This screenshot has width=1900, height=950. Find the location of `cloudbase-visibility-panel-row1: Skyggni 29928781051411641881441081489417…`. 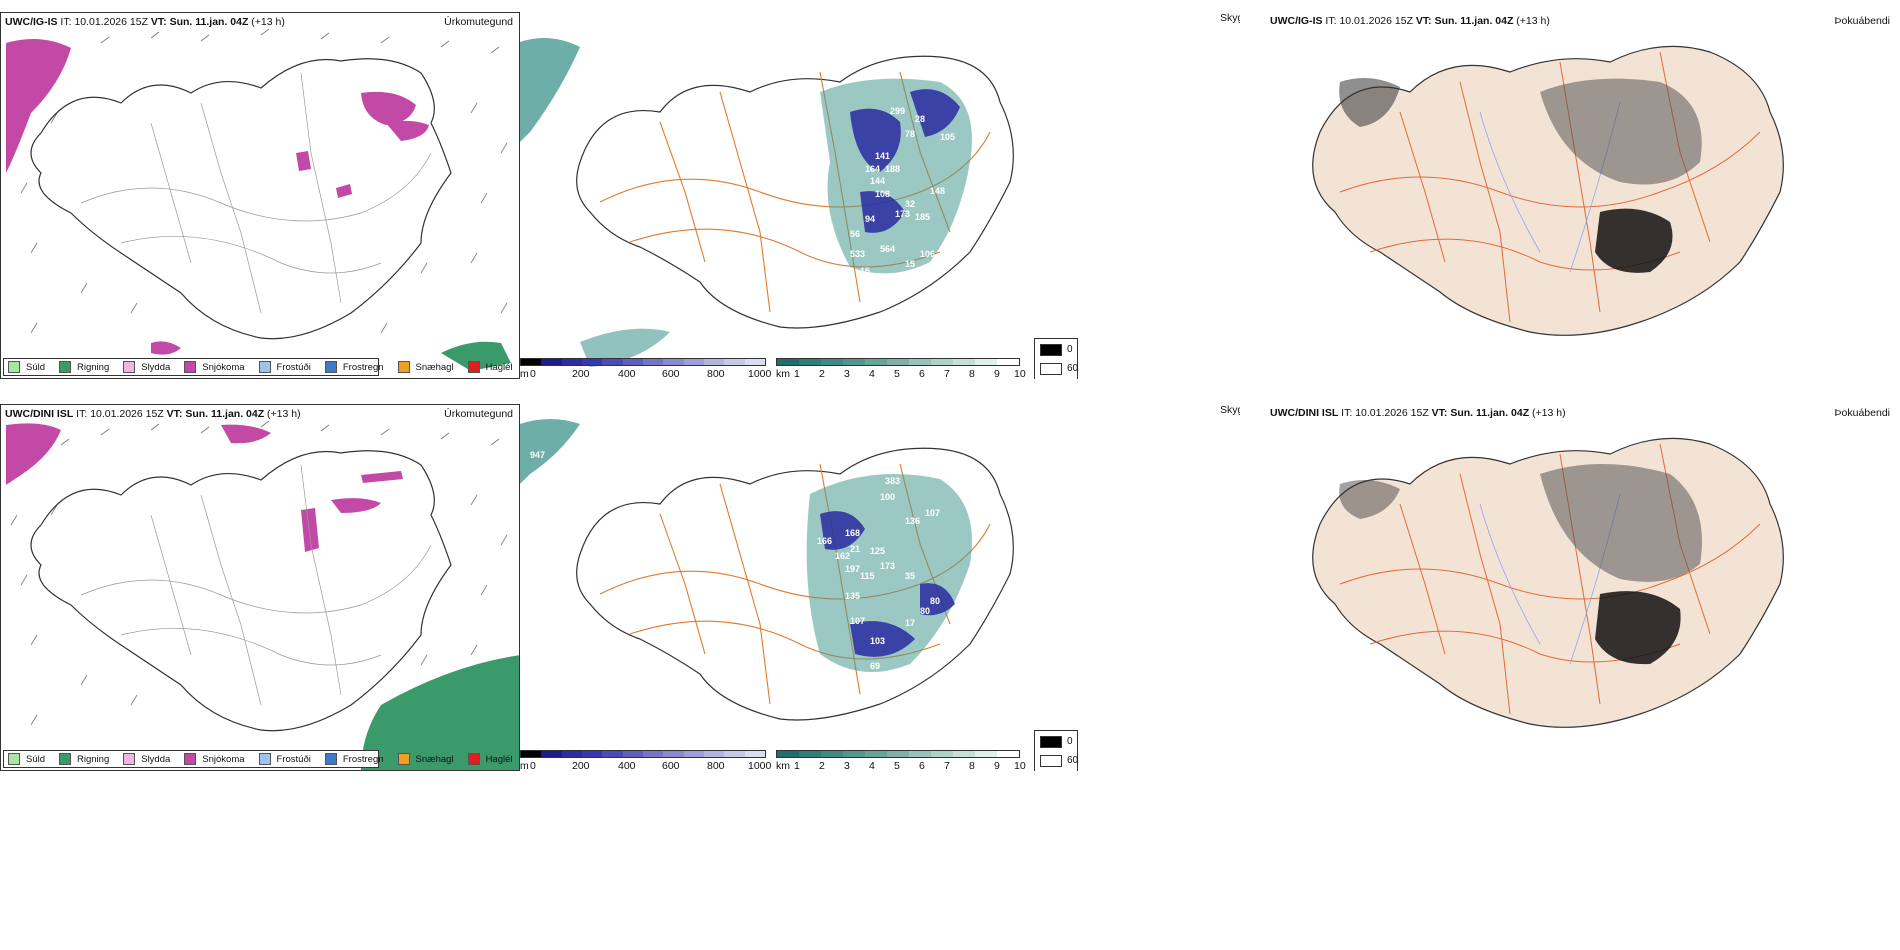

cloudbase-visibility-panel-row1: Skyggni 29928781051411641881441081489417… is located at coordinates (880, 195).